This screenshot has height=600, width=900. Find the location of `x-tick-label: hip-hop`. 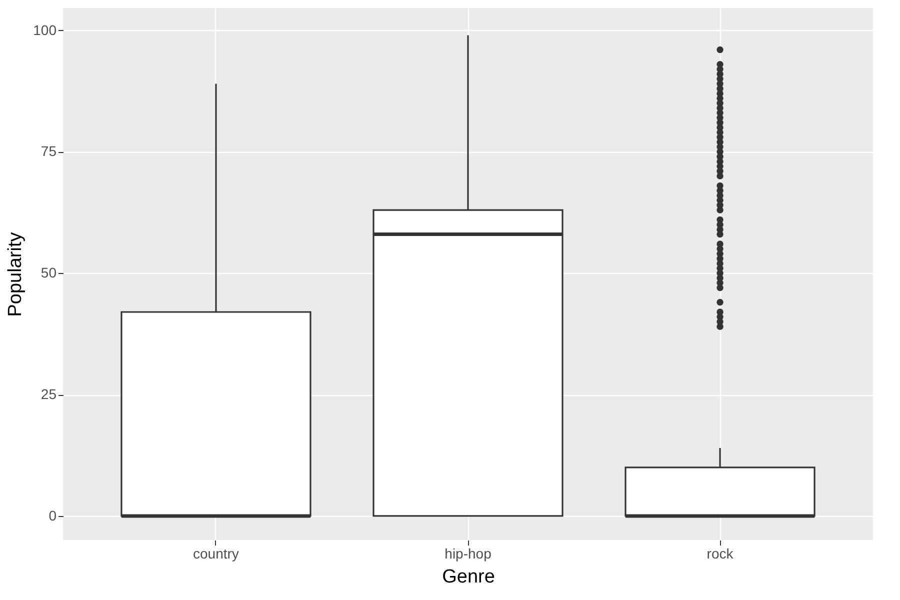

x-tick-label: hip-hop is located at coordinates (468, 554).